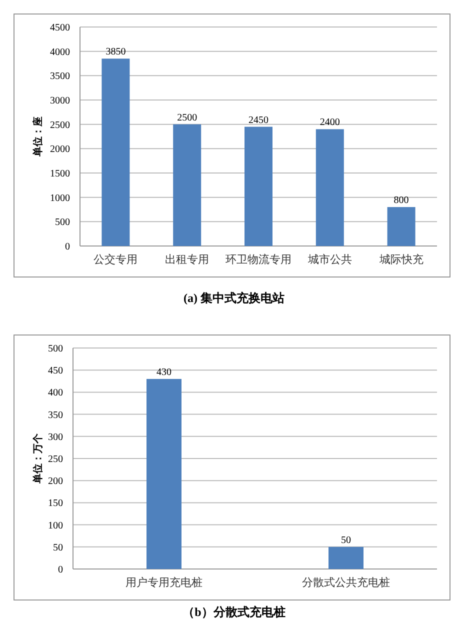  Describe the element at coordinates (401, 259) in the screenshot. I see `x-tick-label: 城际快充` at that location.